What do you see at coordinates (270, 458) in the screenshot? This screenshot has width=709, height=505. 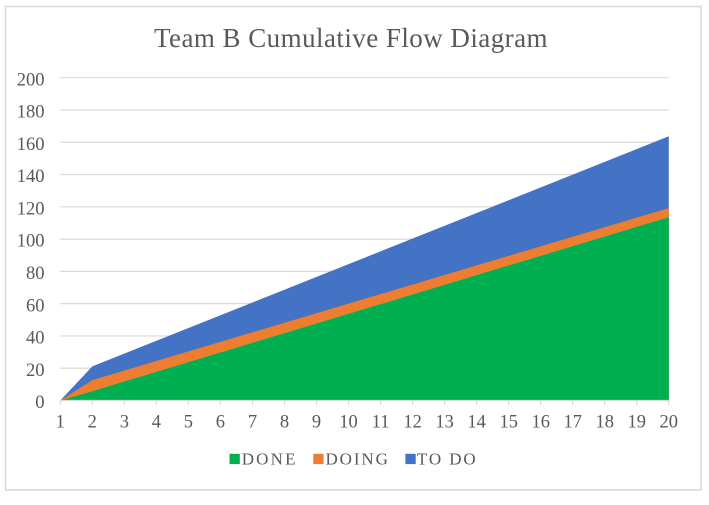 I see `svg-text: DONE` at bounding box center [270, 458].